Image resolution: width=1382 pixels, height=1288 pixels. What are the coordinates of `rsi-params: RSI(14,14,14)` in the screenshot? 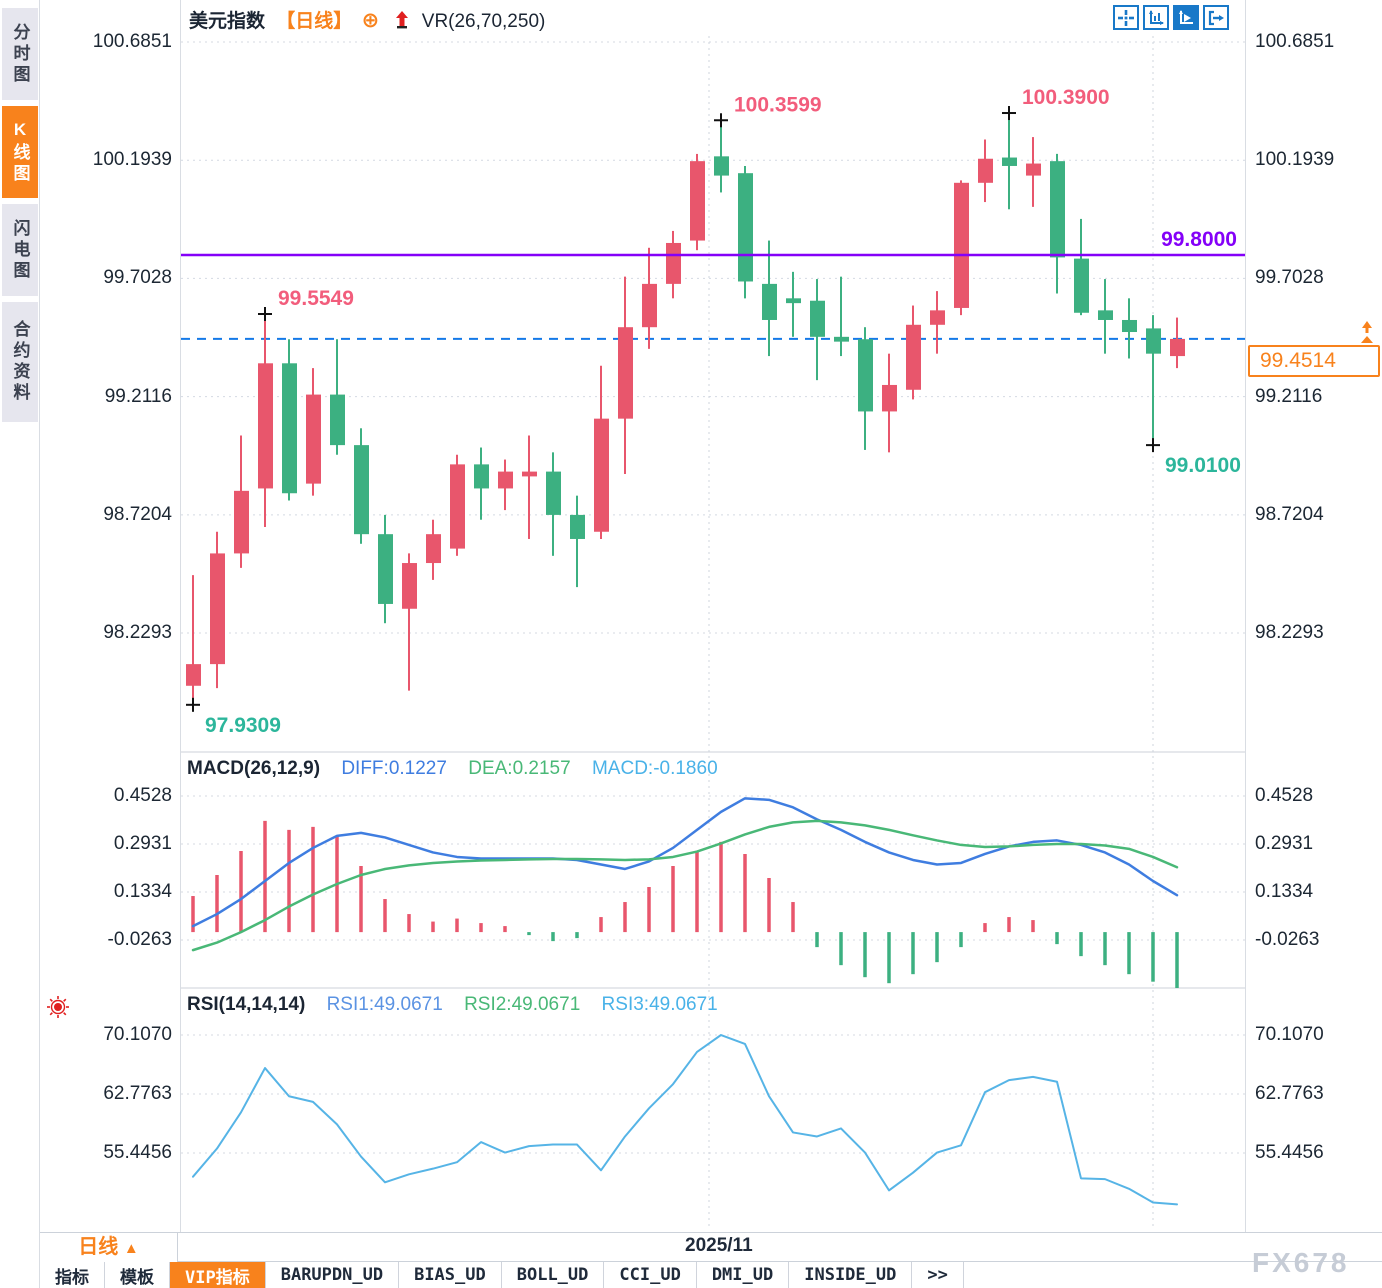 It's located at (246, 1004).